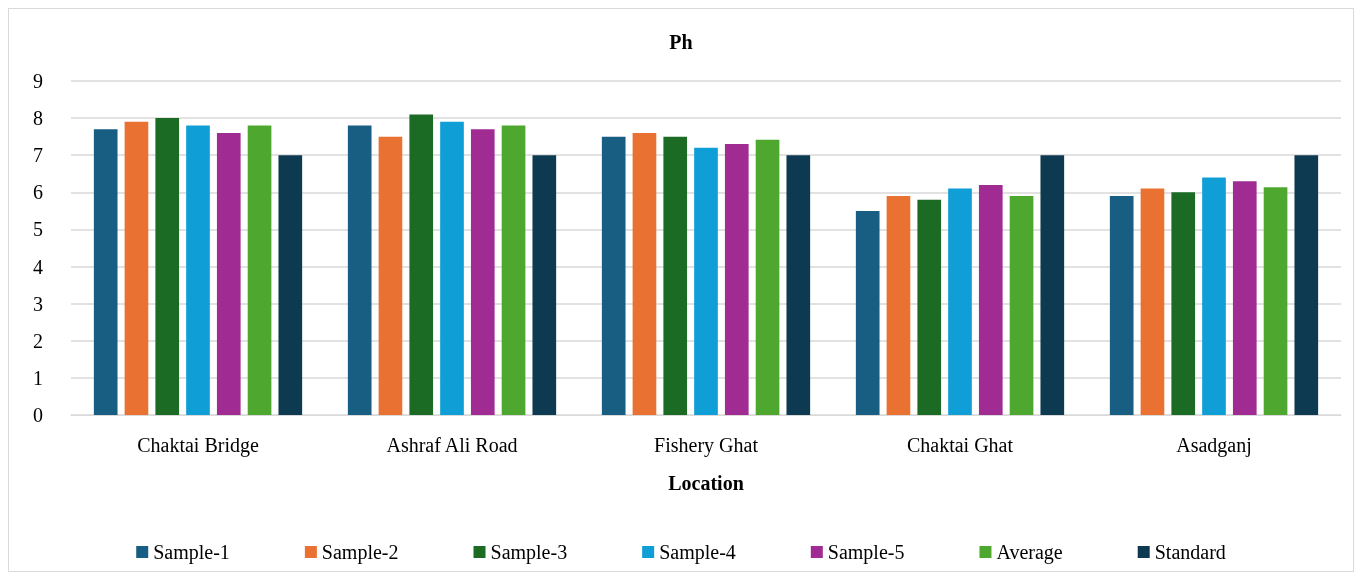  I want to click on legend-label: Sample-1, so click(191, 552).